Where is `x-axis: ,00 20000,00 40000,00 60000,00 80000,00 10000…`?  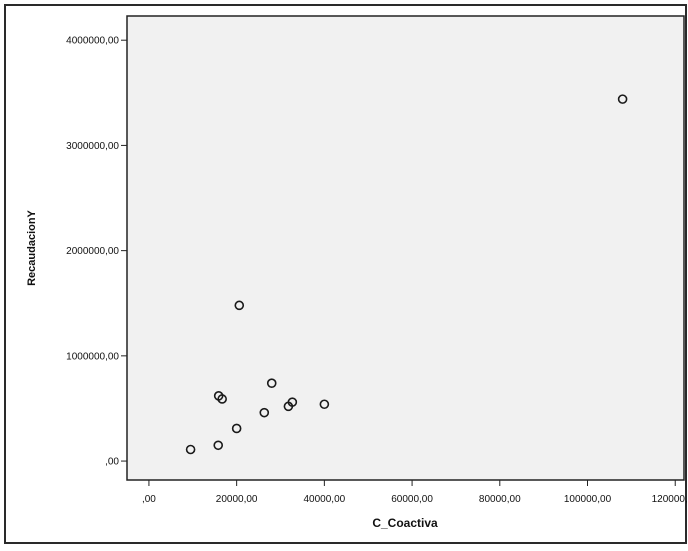
x-axis: ,00 20000,00 40000,00 60000,00 80000,00 10000… is located at coordinates (415, 492).